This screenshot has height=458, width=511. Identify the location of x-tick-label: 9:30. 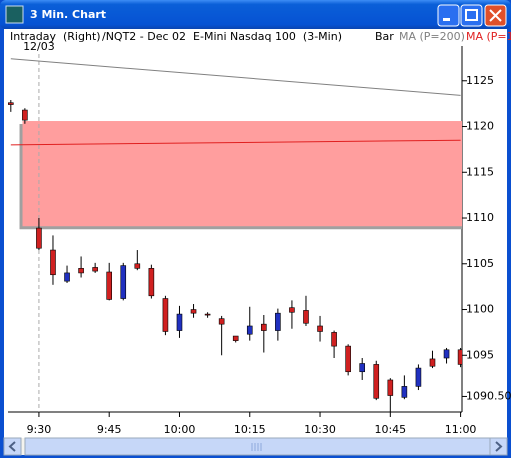
(39, 429).